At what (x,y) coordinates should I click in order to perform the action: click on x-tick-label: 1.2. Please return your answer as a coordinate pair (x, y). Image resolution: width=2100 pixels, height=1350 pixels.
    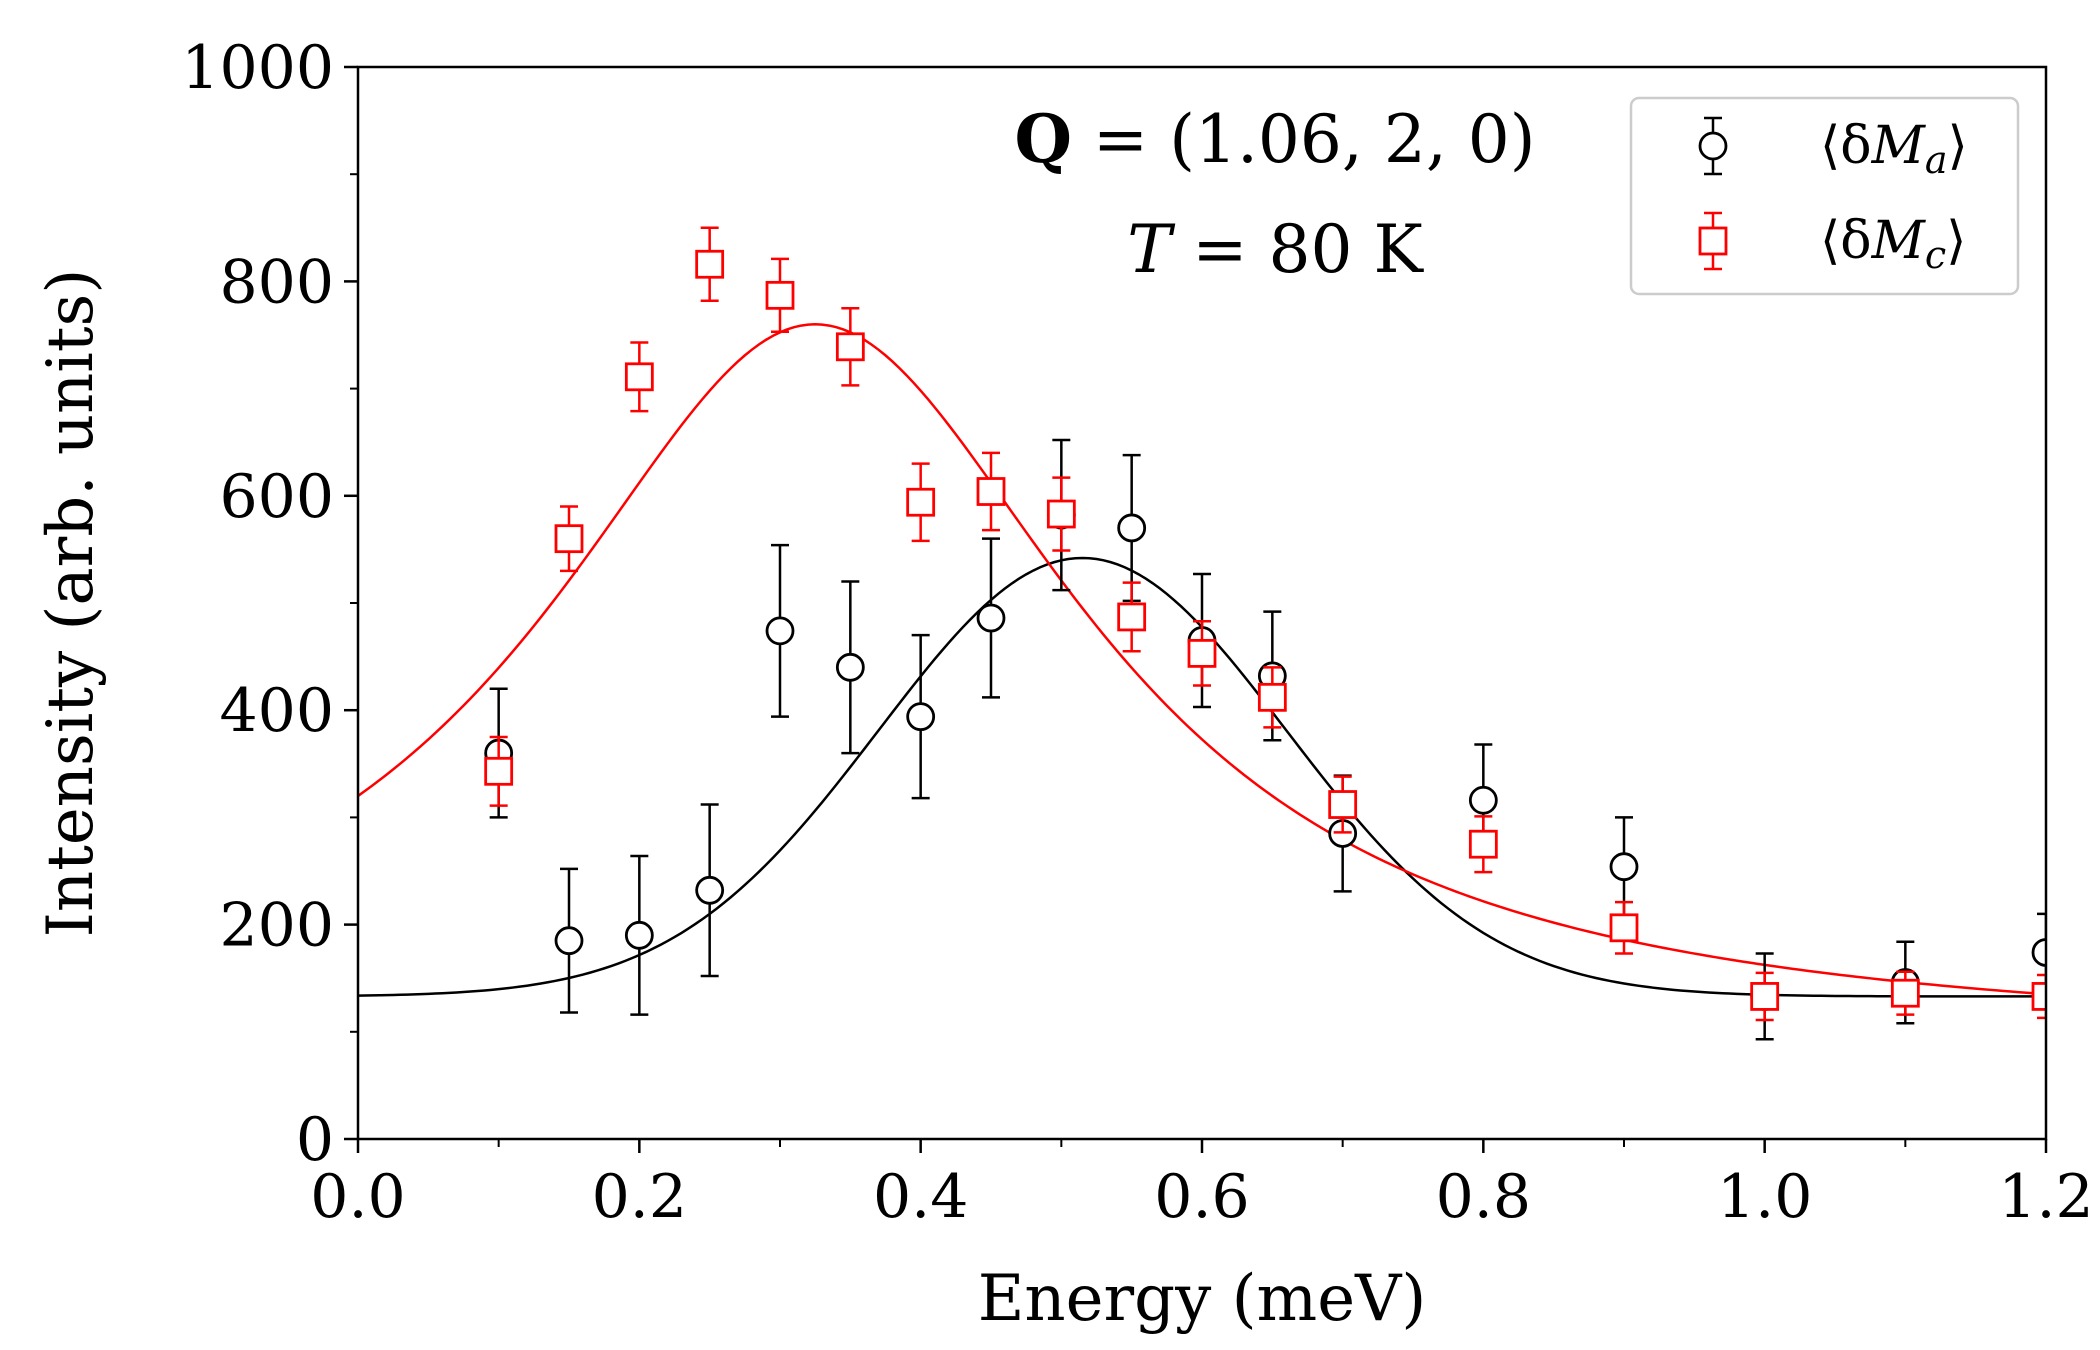
    Looking at the image, I should click on (2045, 1197).